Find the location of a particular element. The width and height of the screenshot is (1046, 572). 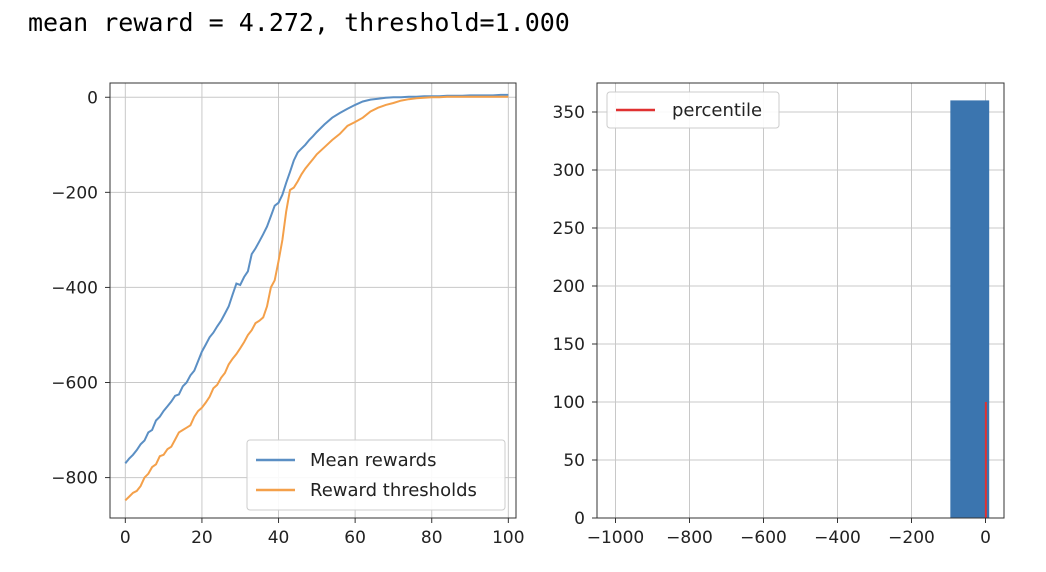

y-tick-label: −200 is located at coordinates (74, 193).